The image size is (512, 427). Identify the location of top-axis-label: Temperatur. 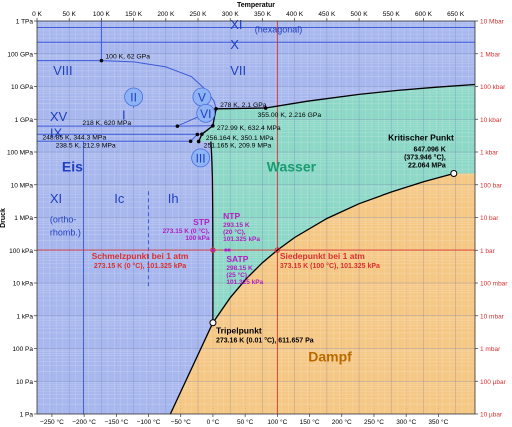
(256, 5).